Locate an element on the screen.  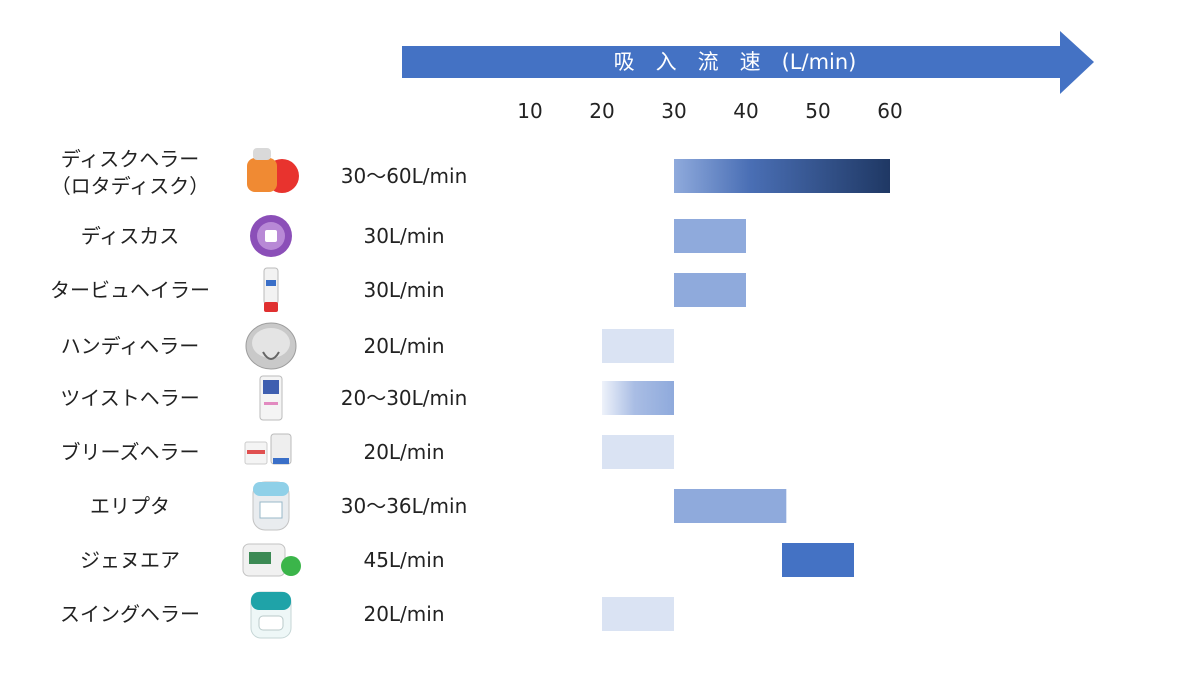
device-row: ブリーズヘラー 20L/min is located at coordinates (367, 451).